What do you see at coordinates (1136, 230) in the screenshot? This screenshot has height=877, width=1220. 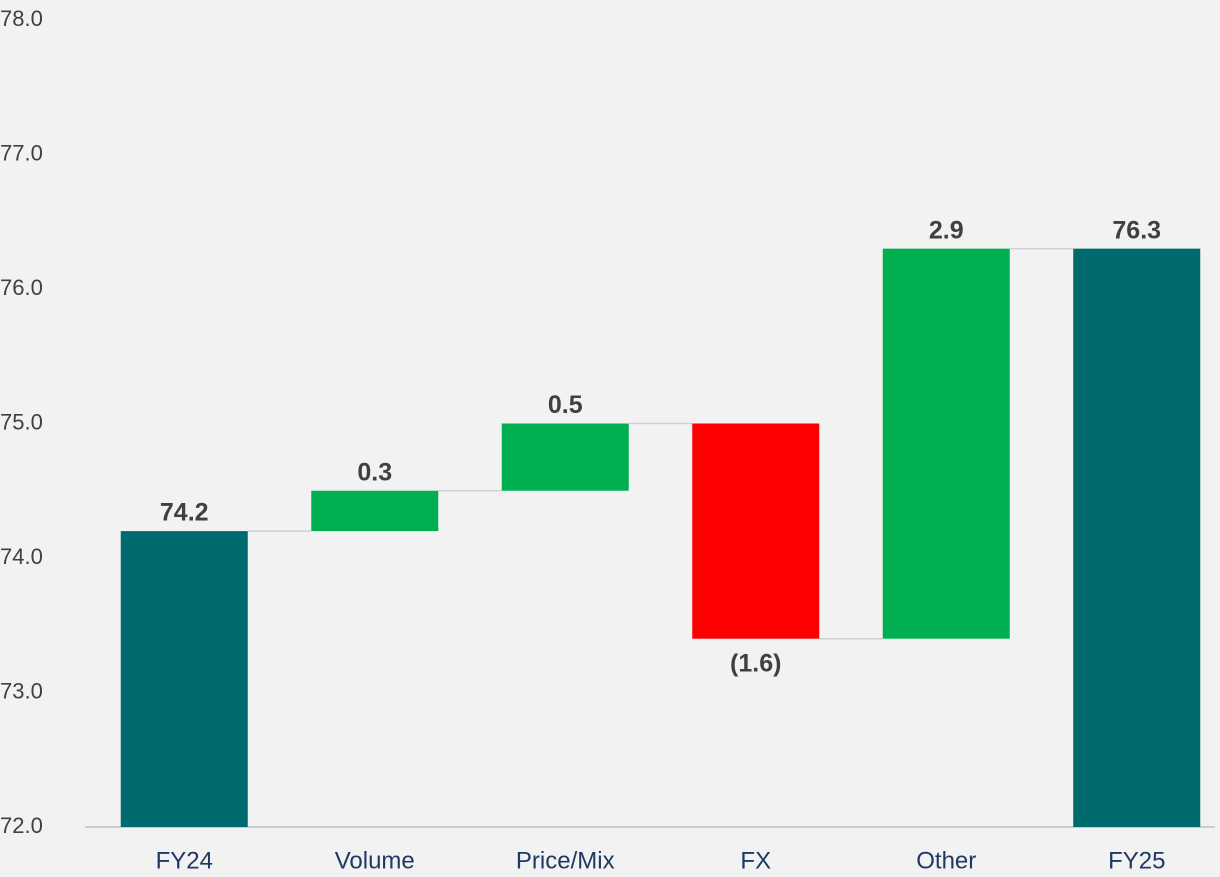 I see `value-label: 76.3` at bounding box center [1136, 230].